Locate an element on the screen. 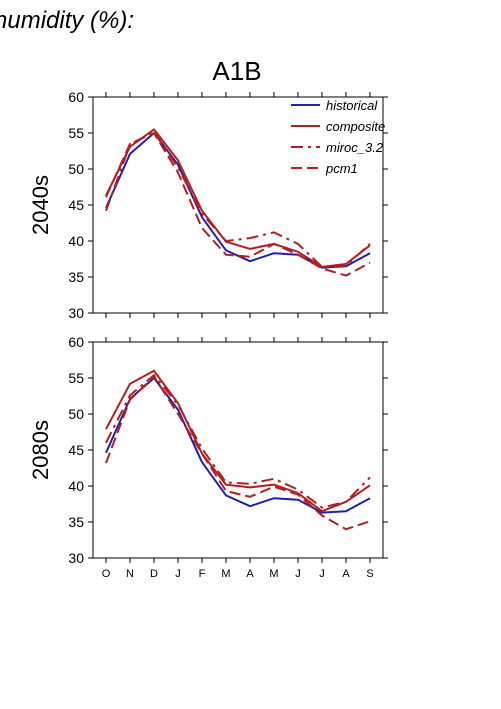 The image size is (501, 709). legend-label-miroc: miroc_3.2 is located at coordinates (355, 147).